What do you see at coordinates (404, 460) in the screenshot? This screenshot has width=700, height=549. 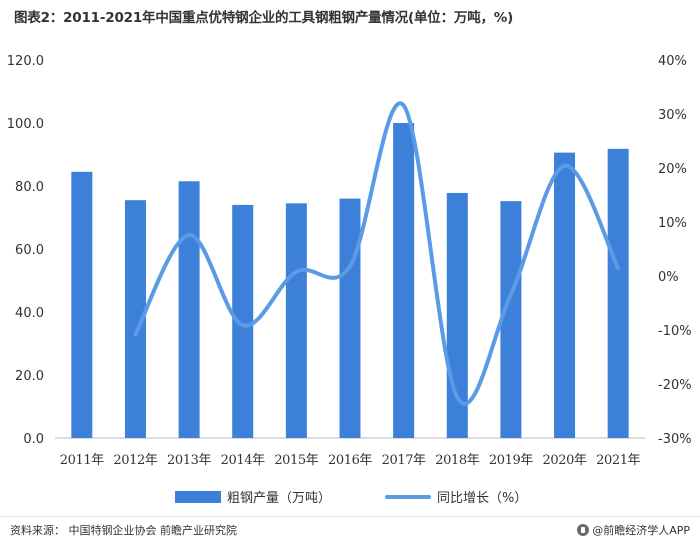 I see `x-tick-label: 2017年` at bounding box center [404, 460].